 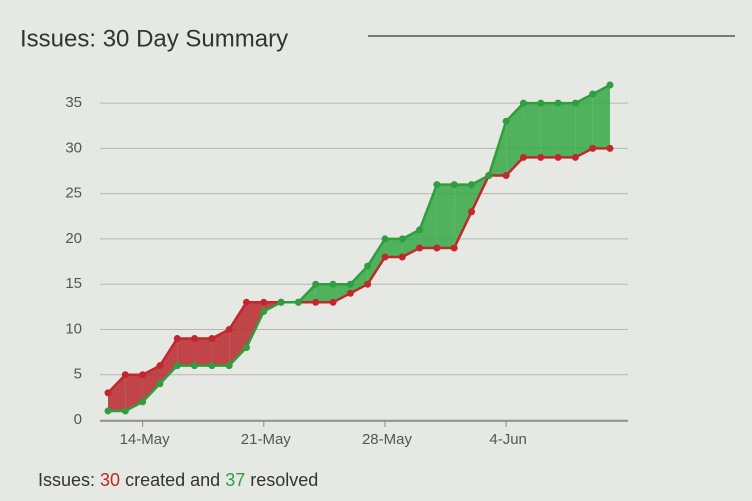 I want to click on y-tick-label: 30, so click(x=73, y=147).